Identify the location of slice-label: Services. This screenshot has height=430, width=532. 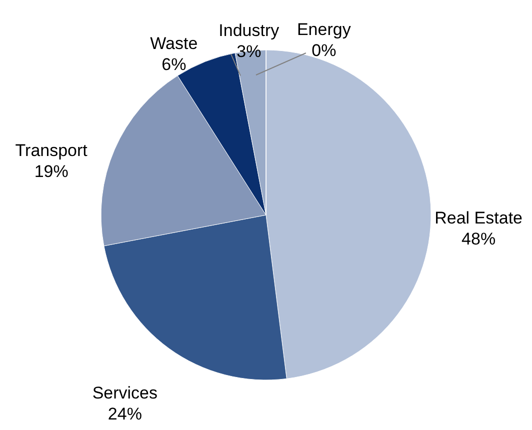
(125, 393).